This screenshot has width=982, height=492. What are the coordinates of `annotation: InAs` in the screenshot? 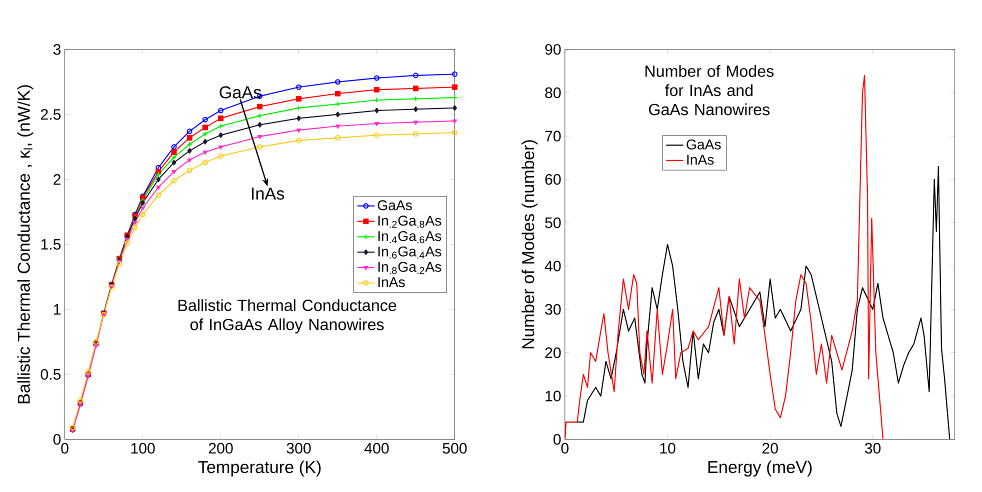 It's located at (268, 194).